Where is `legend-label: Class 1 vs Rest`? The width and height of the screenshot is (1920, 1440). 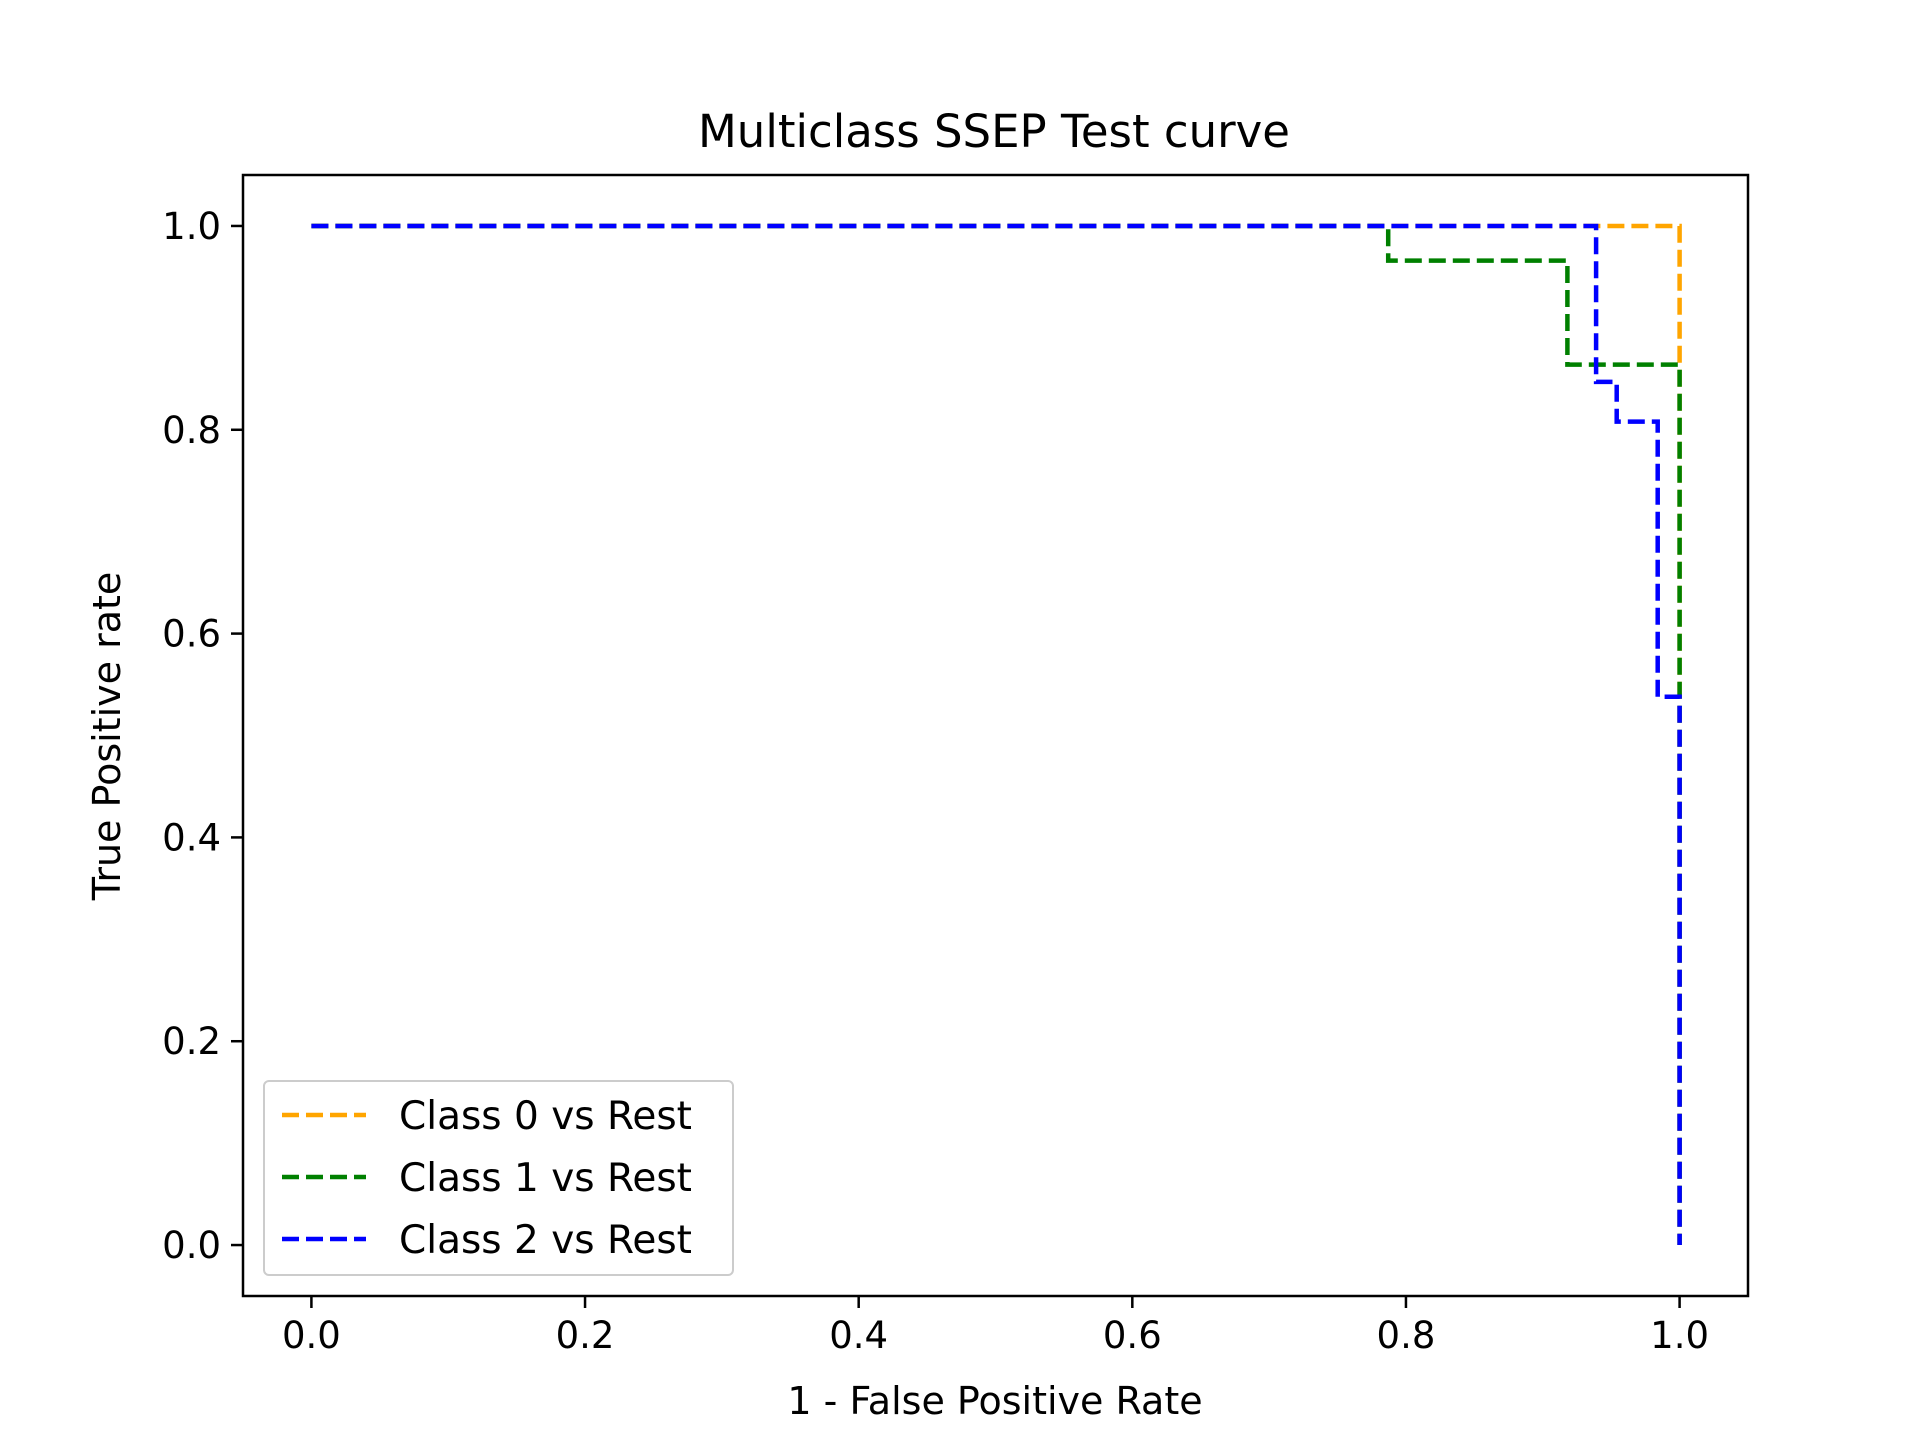
legend-label: Class 1 vs Rest is located at coordinates (545, 1178).